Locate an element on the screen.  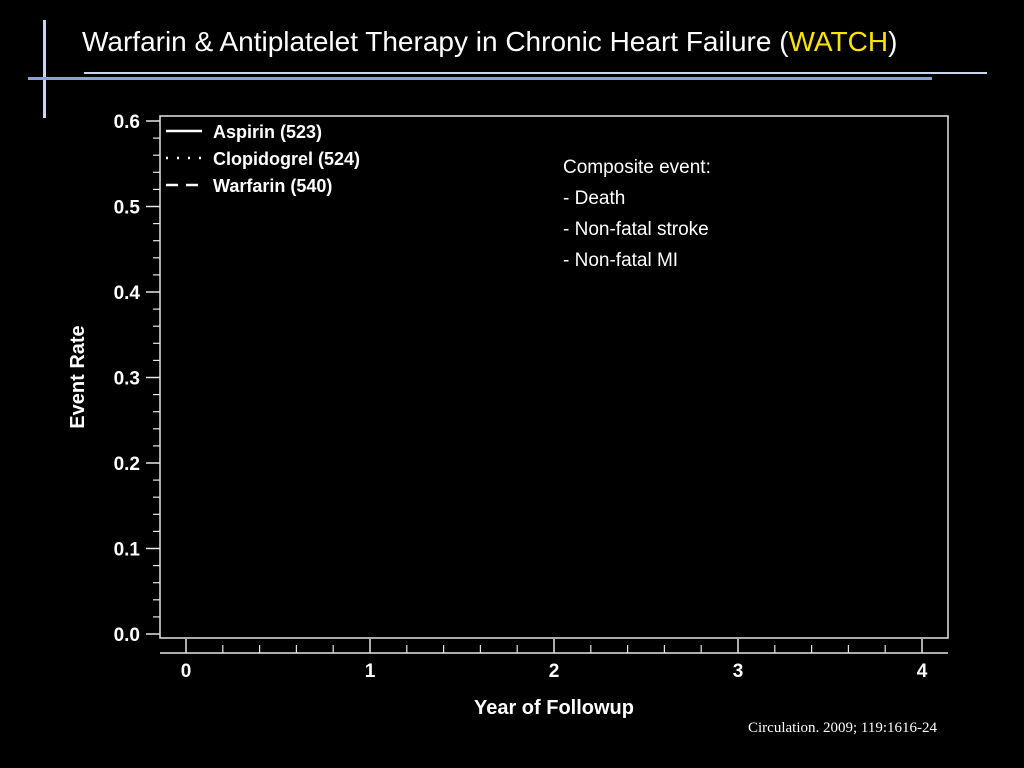
y-tick-label: 0.4 is located at coordinates (127, 293).